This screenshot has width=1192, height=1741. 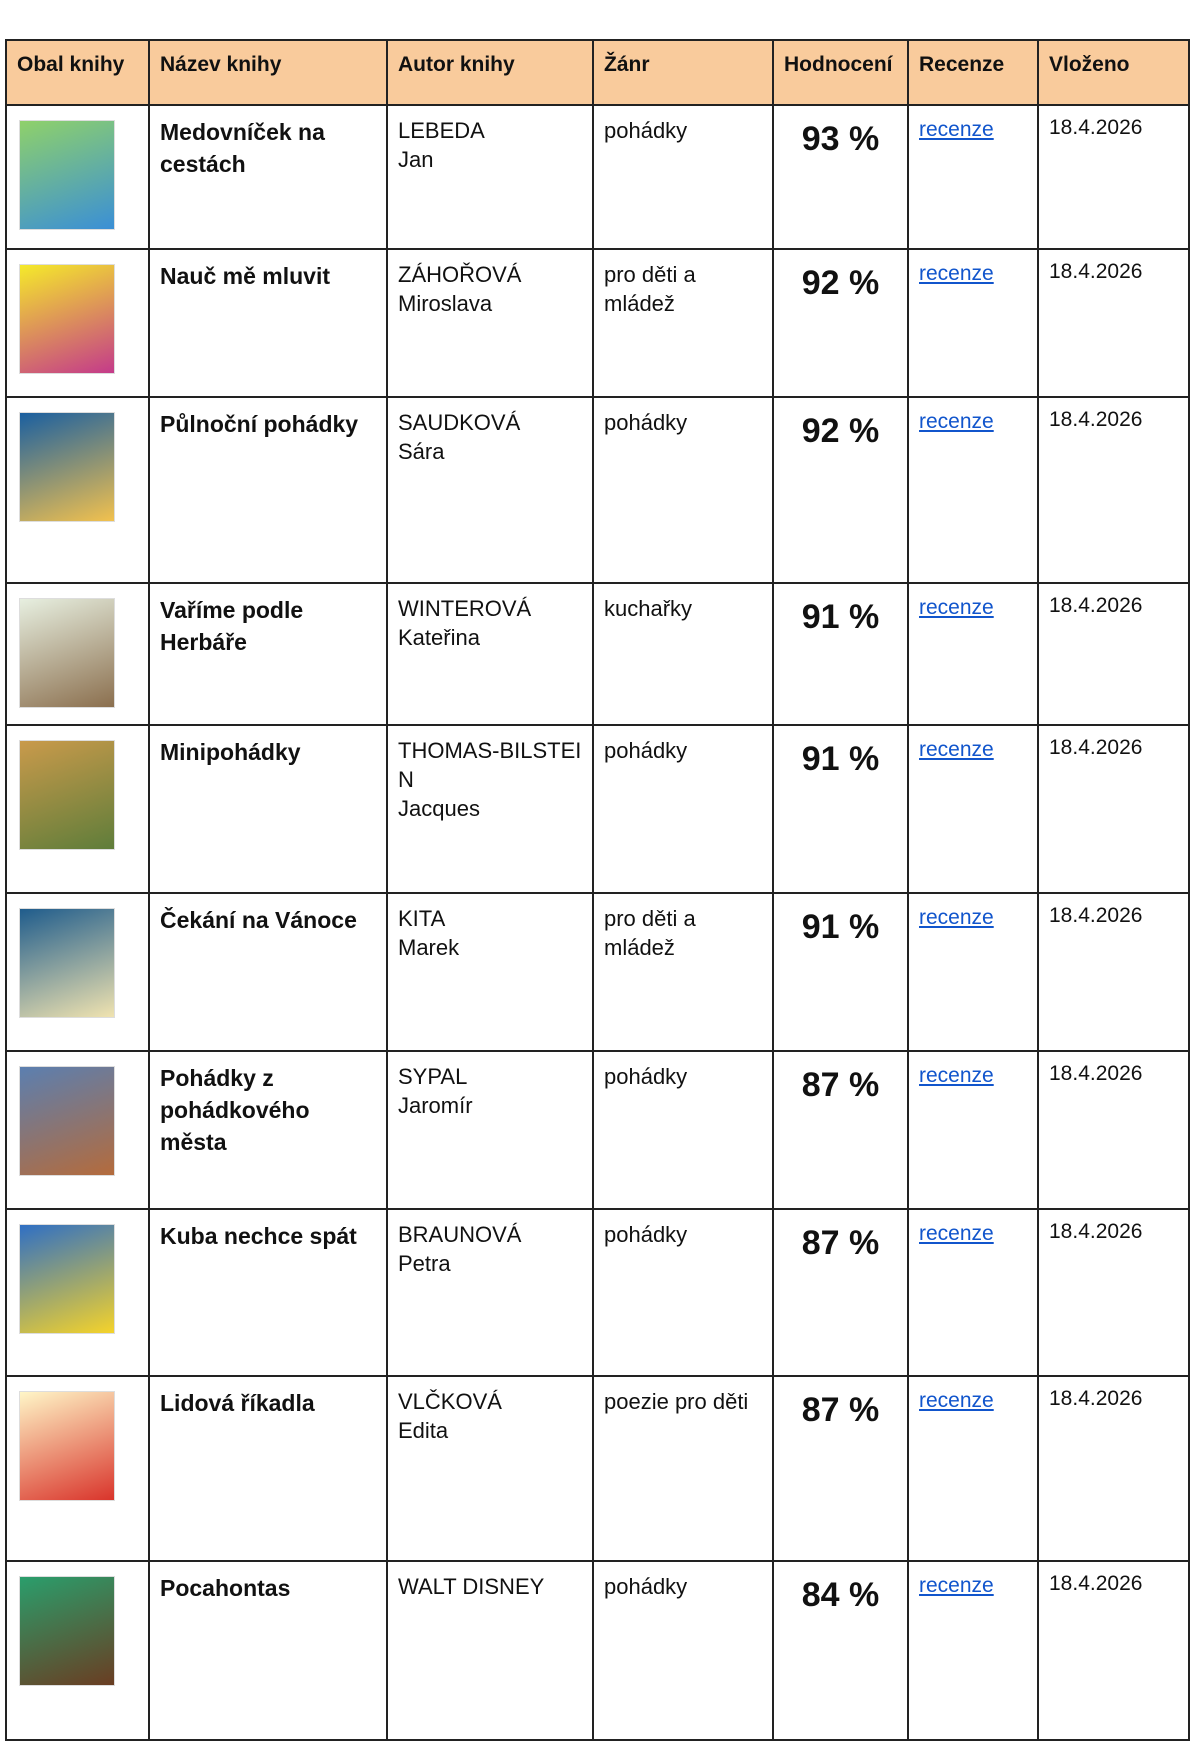 What do you see at coordinates (490, 490) in the screenshot?
I see `book-author: SAUDKOVÁ Sára` at bounding box center [490, 490].